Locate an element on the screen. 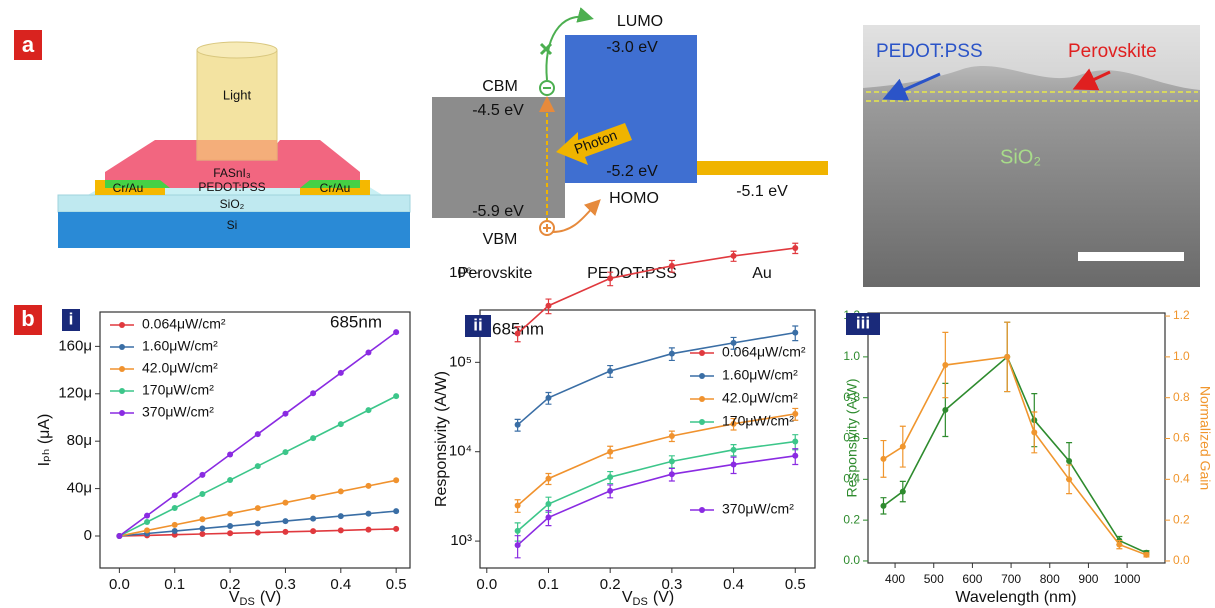 The width and height of the screenshot is (1215, 608). device-label: PEDOT:PSS is located at coordinates (231, 187).